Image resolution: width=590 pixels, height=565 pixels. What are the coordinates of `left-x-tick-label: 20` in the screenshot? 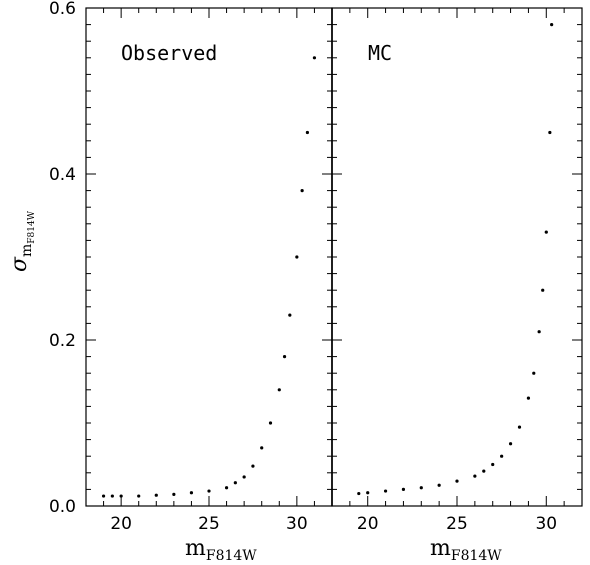 It's located at (121, 524).